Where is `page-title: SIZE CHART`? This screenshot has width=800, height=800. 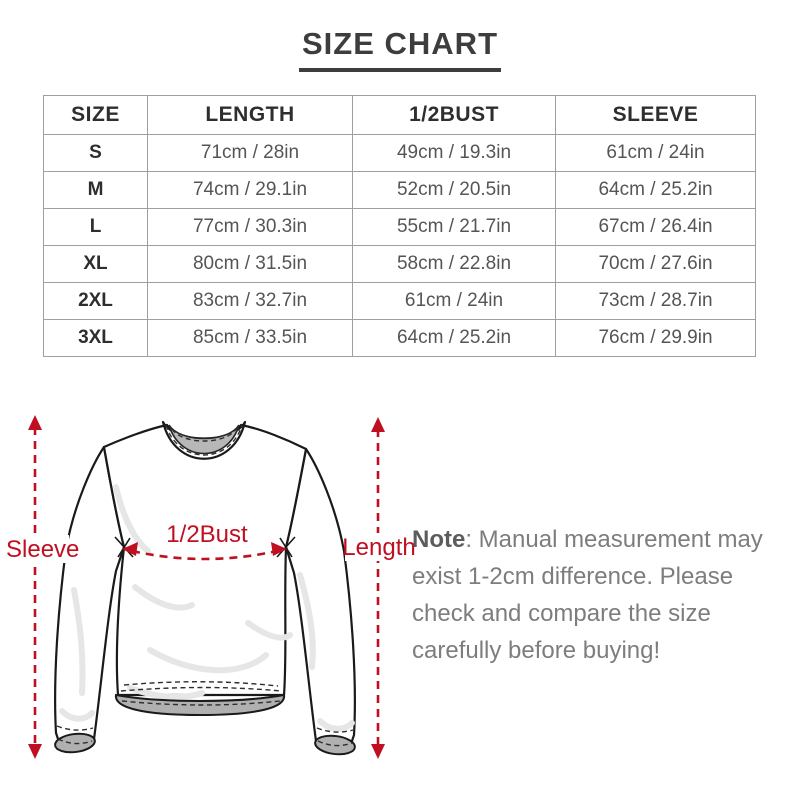 page-title: SIZE CHART is located at coordinates (400, 49).